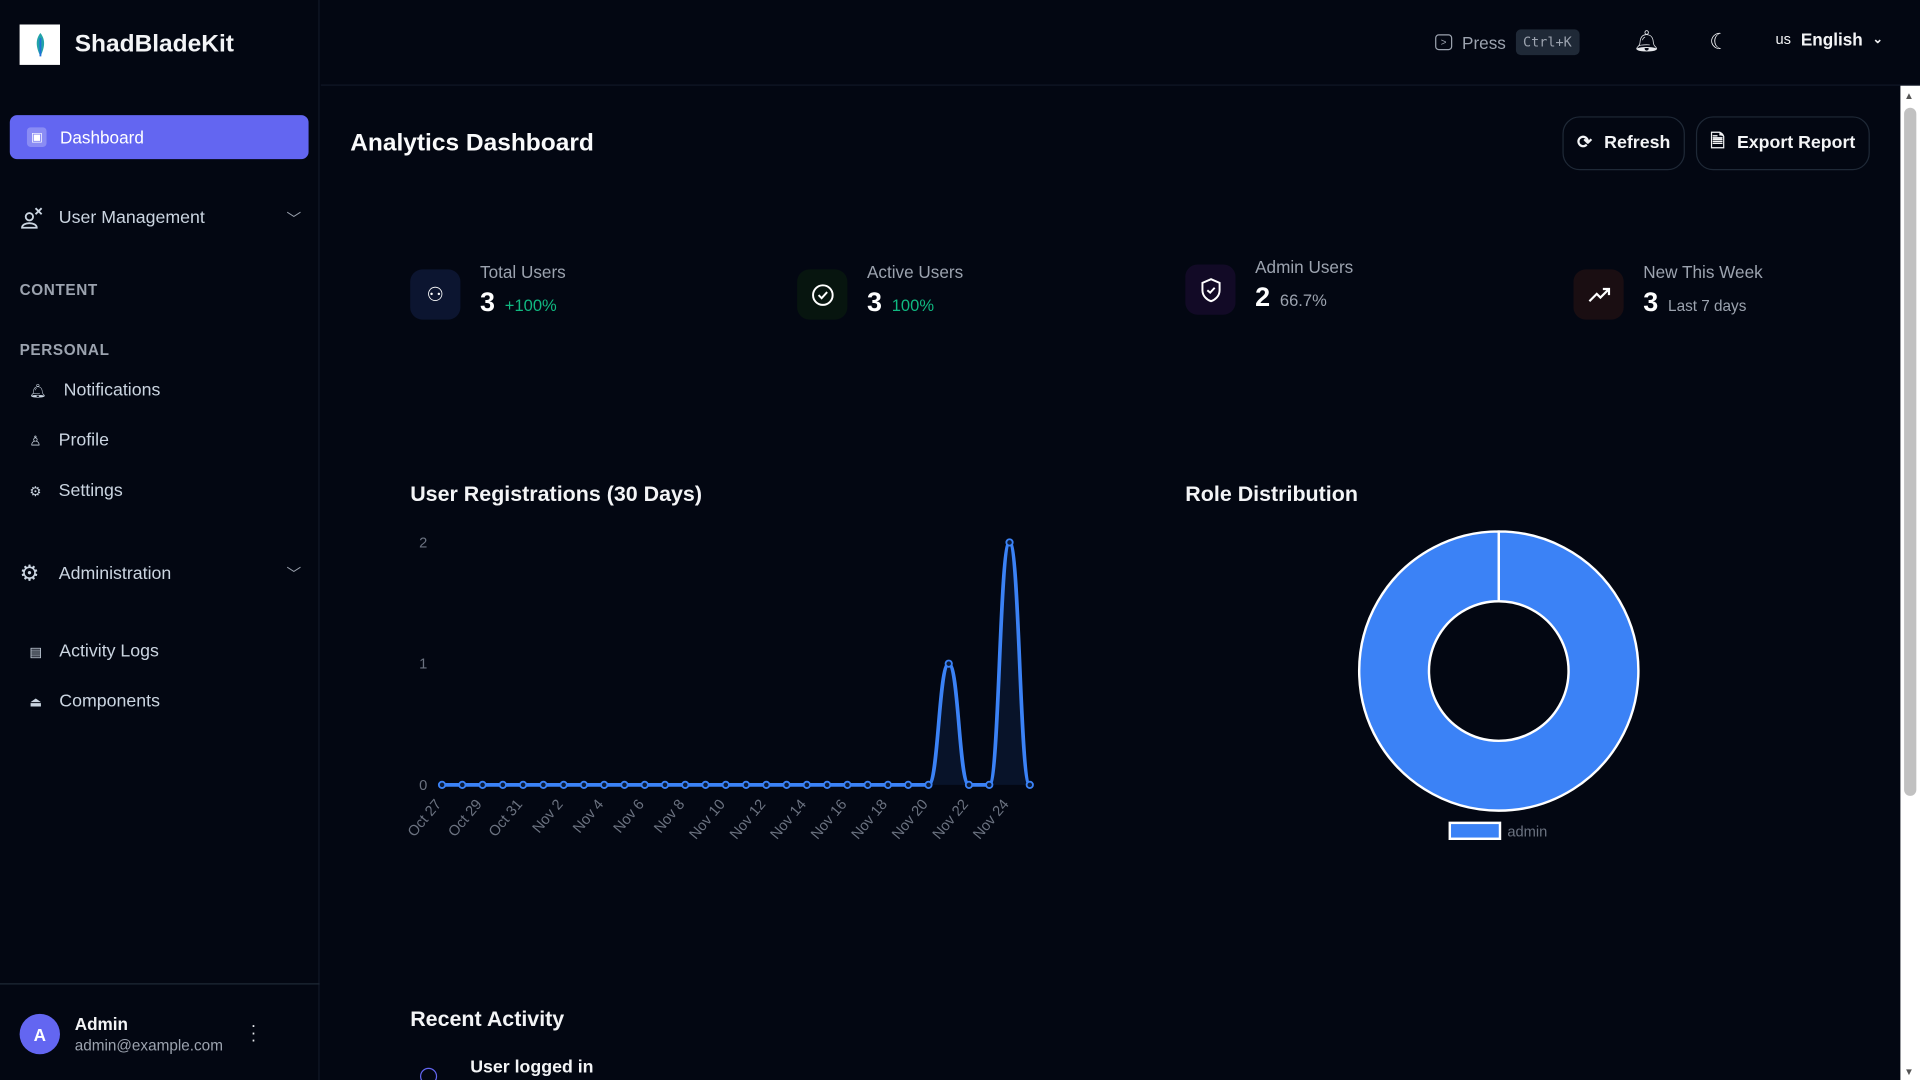 The width and height of the screenshot is (1920, 1080). I want to click on stat-delta: +100%, so click(530, 305).